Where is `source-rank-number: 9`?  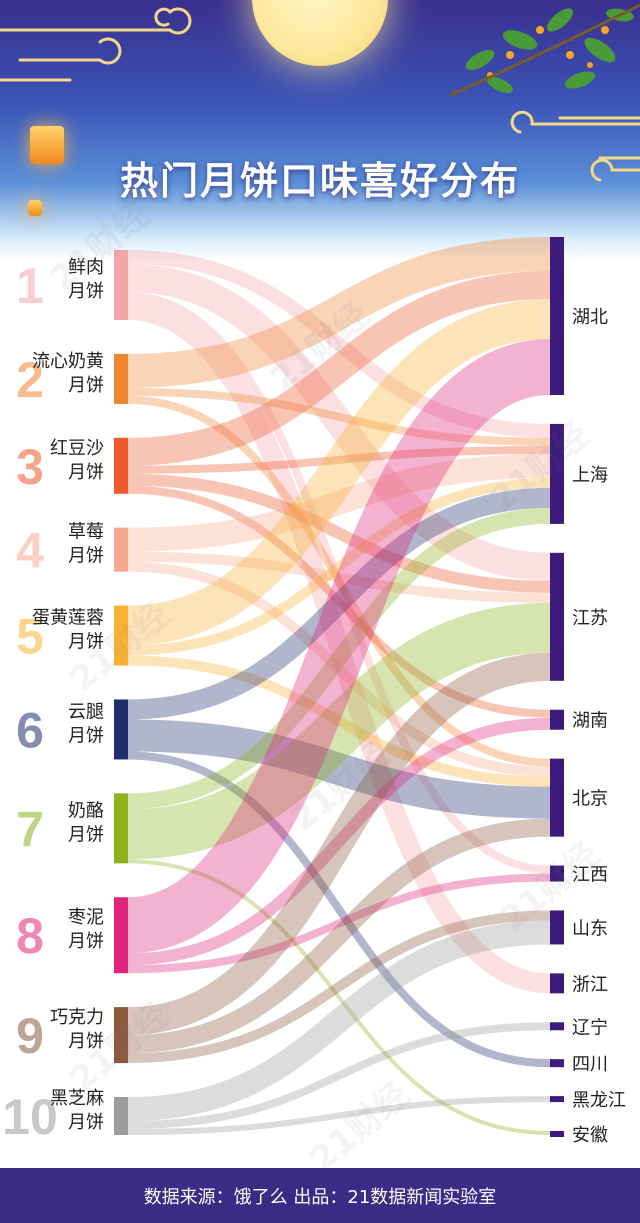 source-rank-number: 9 is located at coordinates (30, 1036).